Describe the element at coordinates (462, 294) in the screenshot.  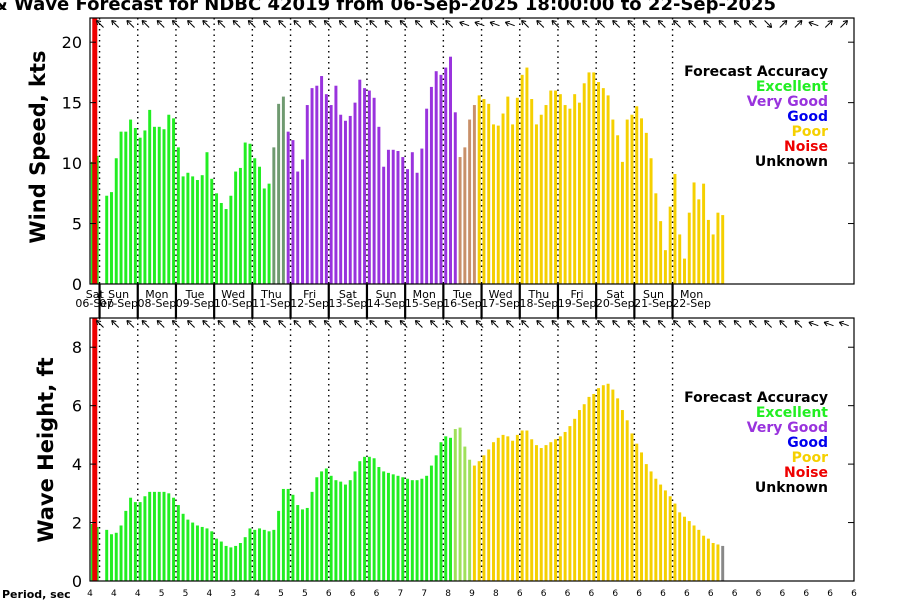
I see `day-label: Tue` at that location.